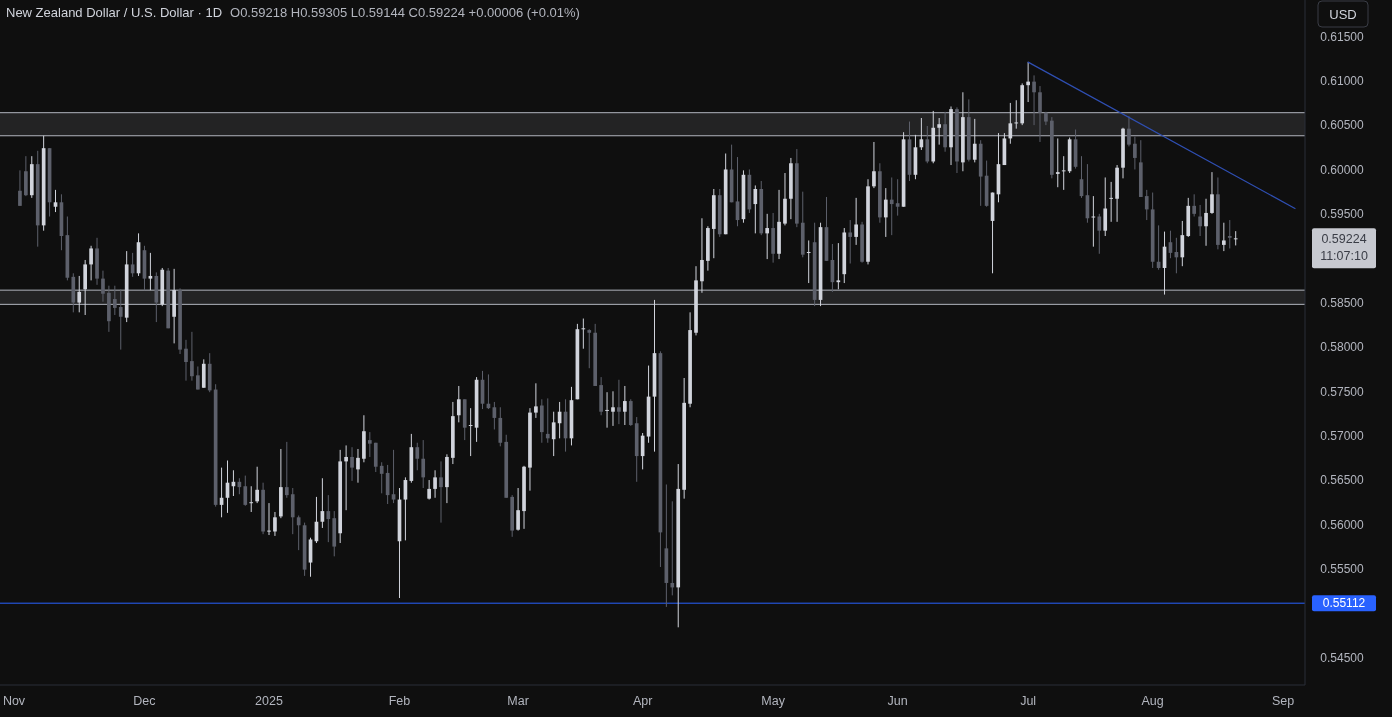 This screenshot has height=717, width=1392. I want to click on chart-subtitle: O0.59218 H0.59305 L0.59144 C0.59224 +0.00006 (+0.01%), so click(405, 12).